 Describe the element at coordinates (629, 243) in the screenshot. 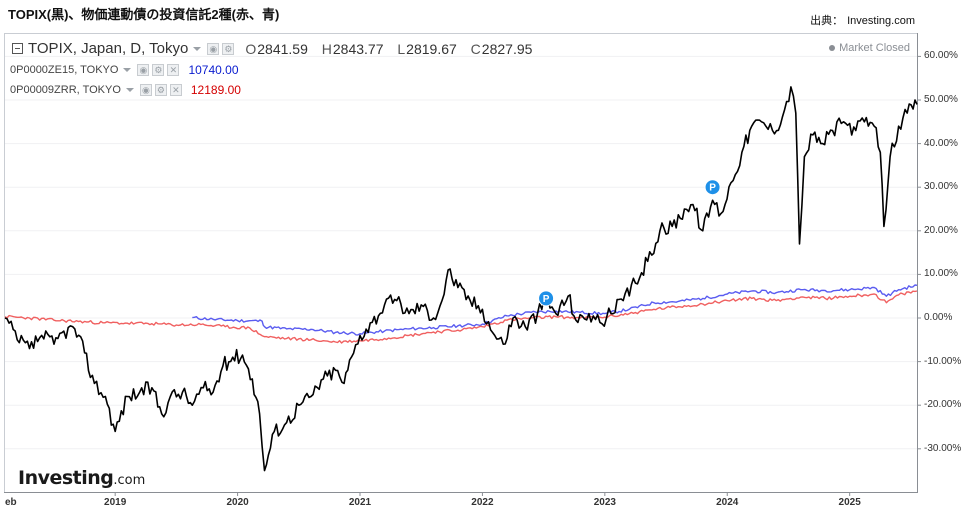

I see `marker-layer: PP` at that location.